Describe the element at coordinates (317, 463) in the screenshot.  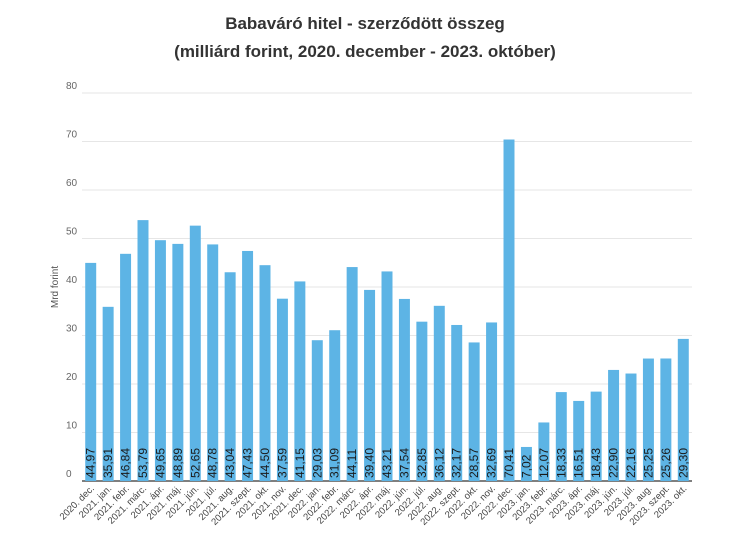
I see `data-label: 29,03` at that location.